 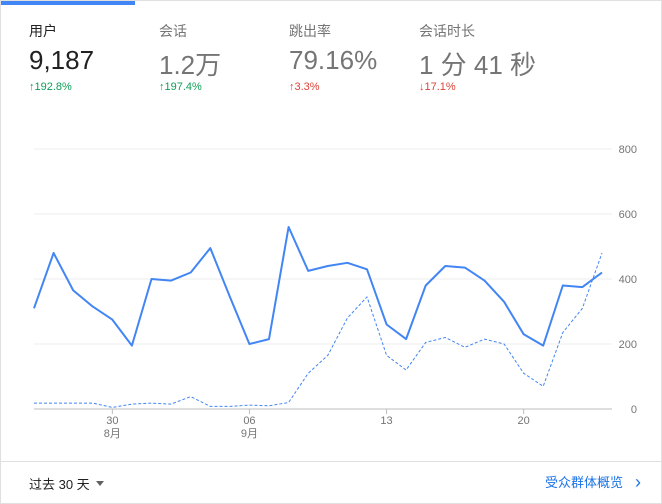 I want to click on y-tick-label: 200, so click(x=628, y=345).